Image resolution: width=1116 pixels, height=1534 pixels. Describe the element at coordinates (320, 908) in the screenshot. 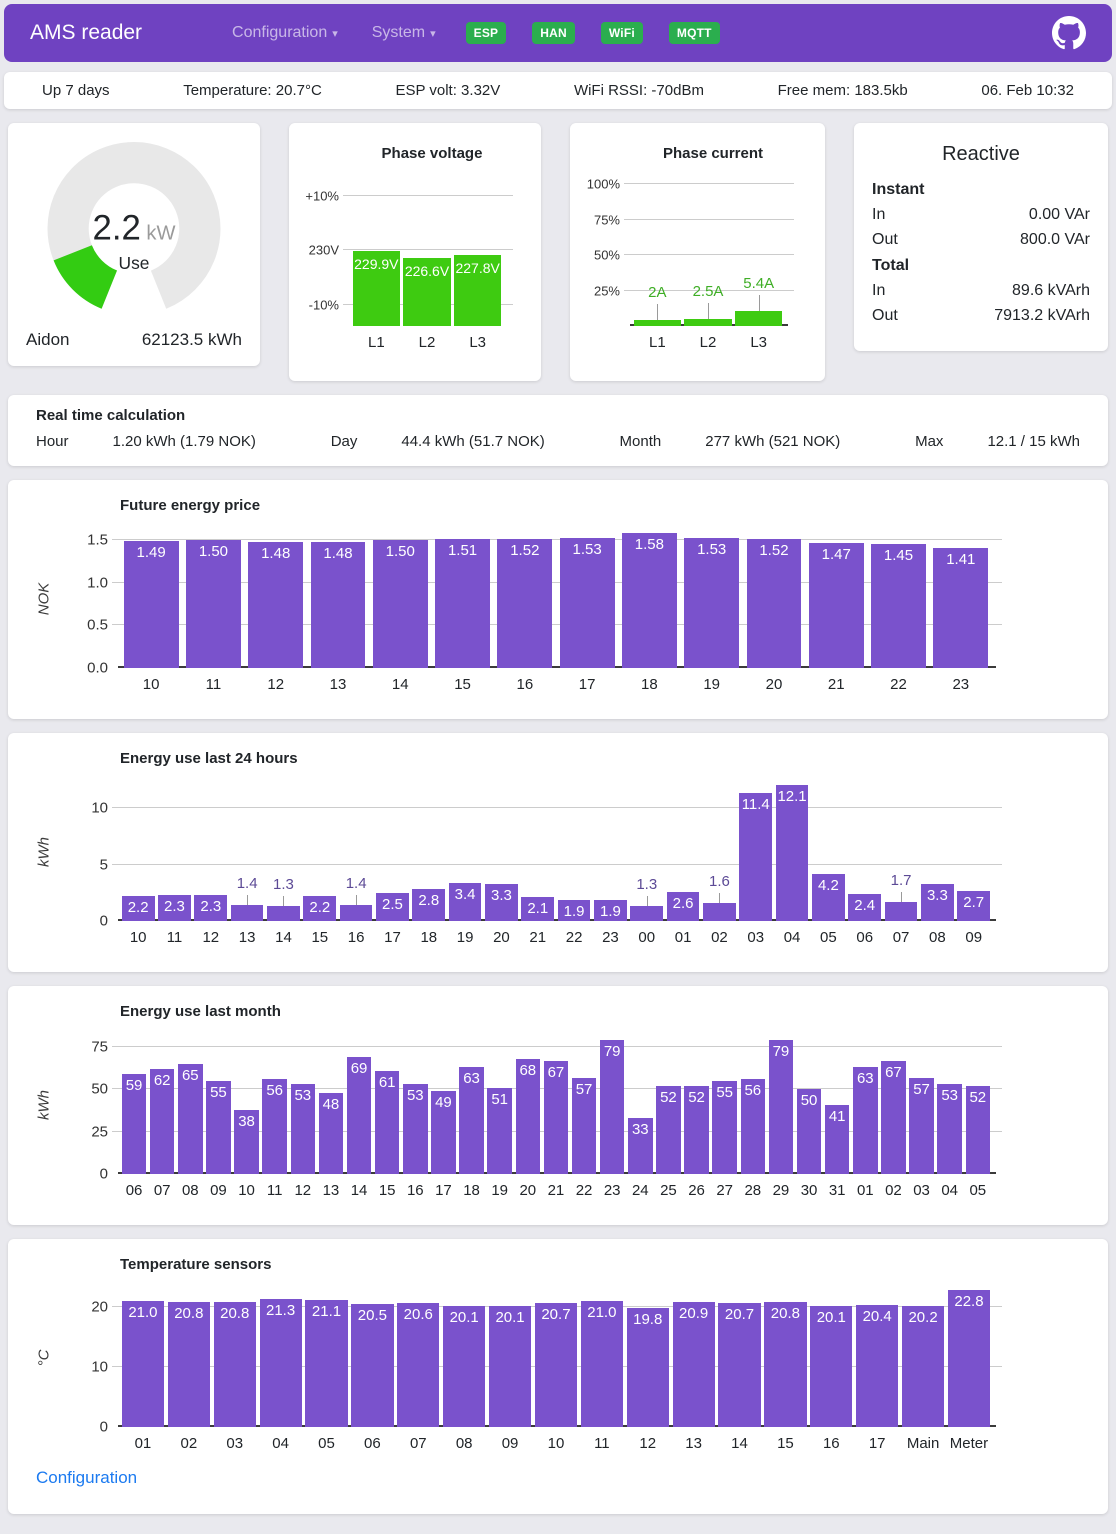

I see `bar: 2.2` at that location.